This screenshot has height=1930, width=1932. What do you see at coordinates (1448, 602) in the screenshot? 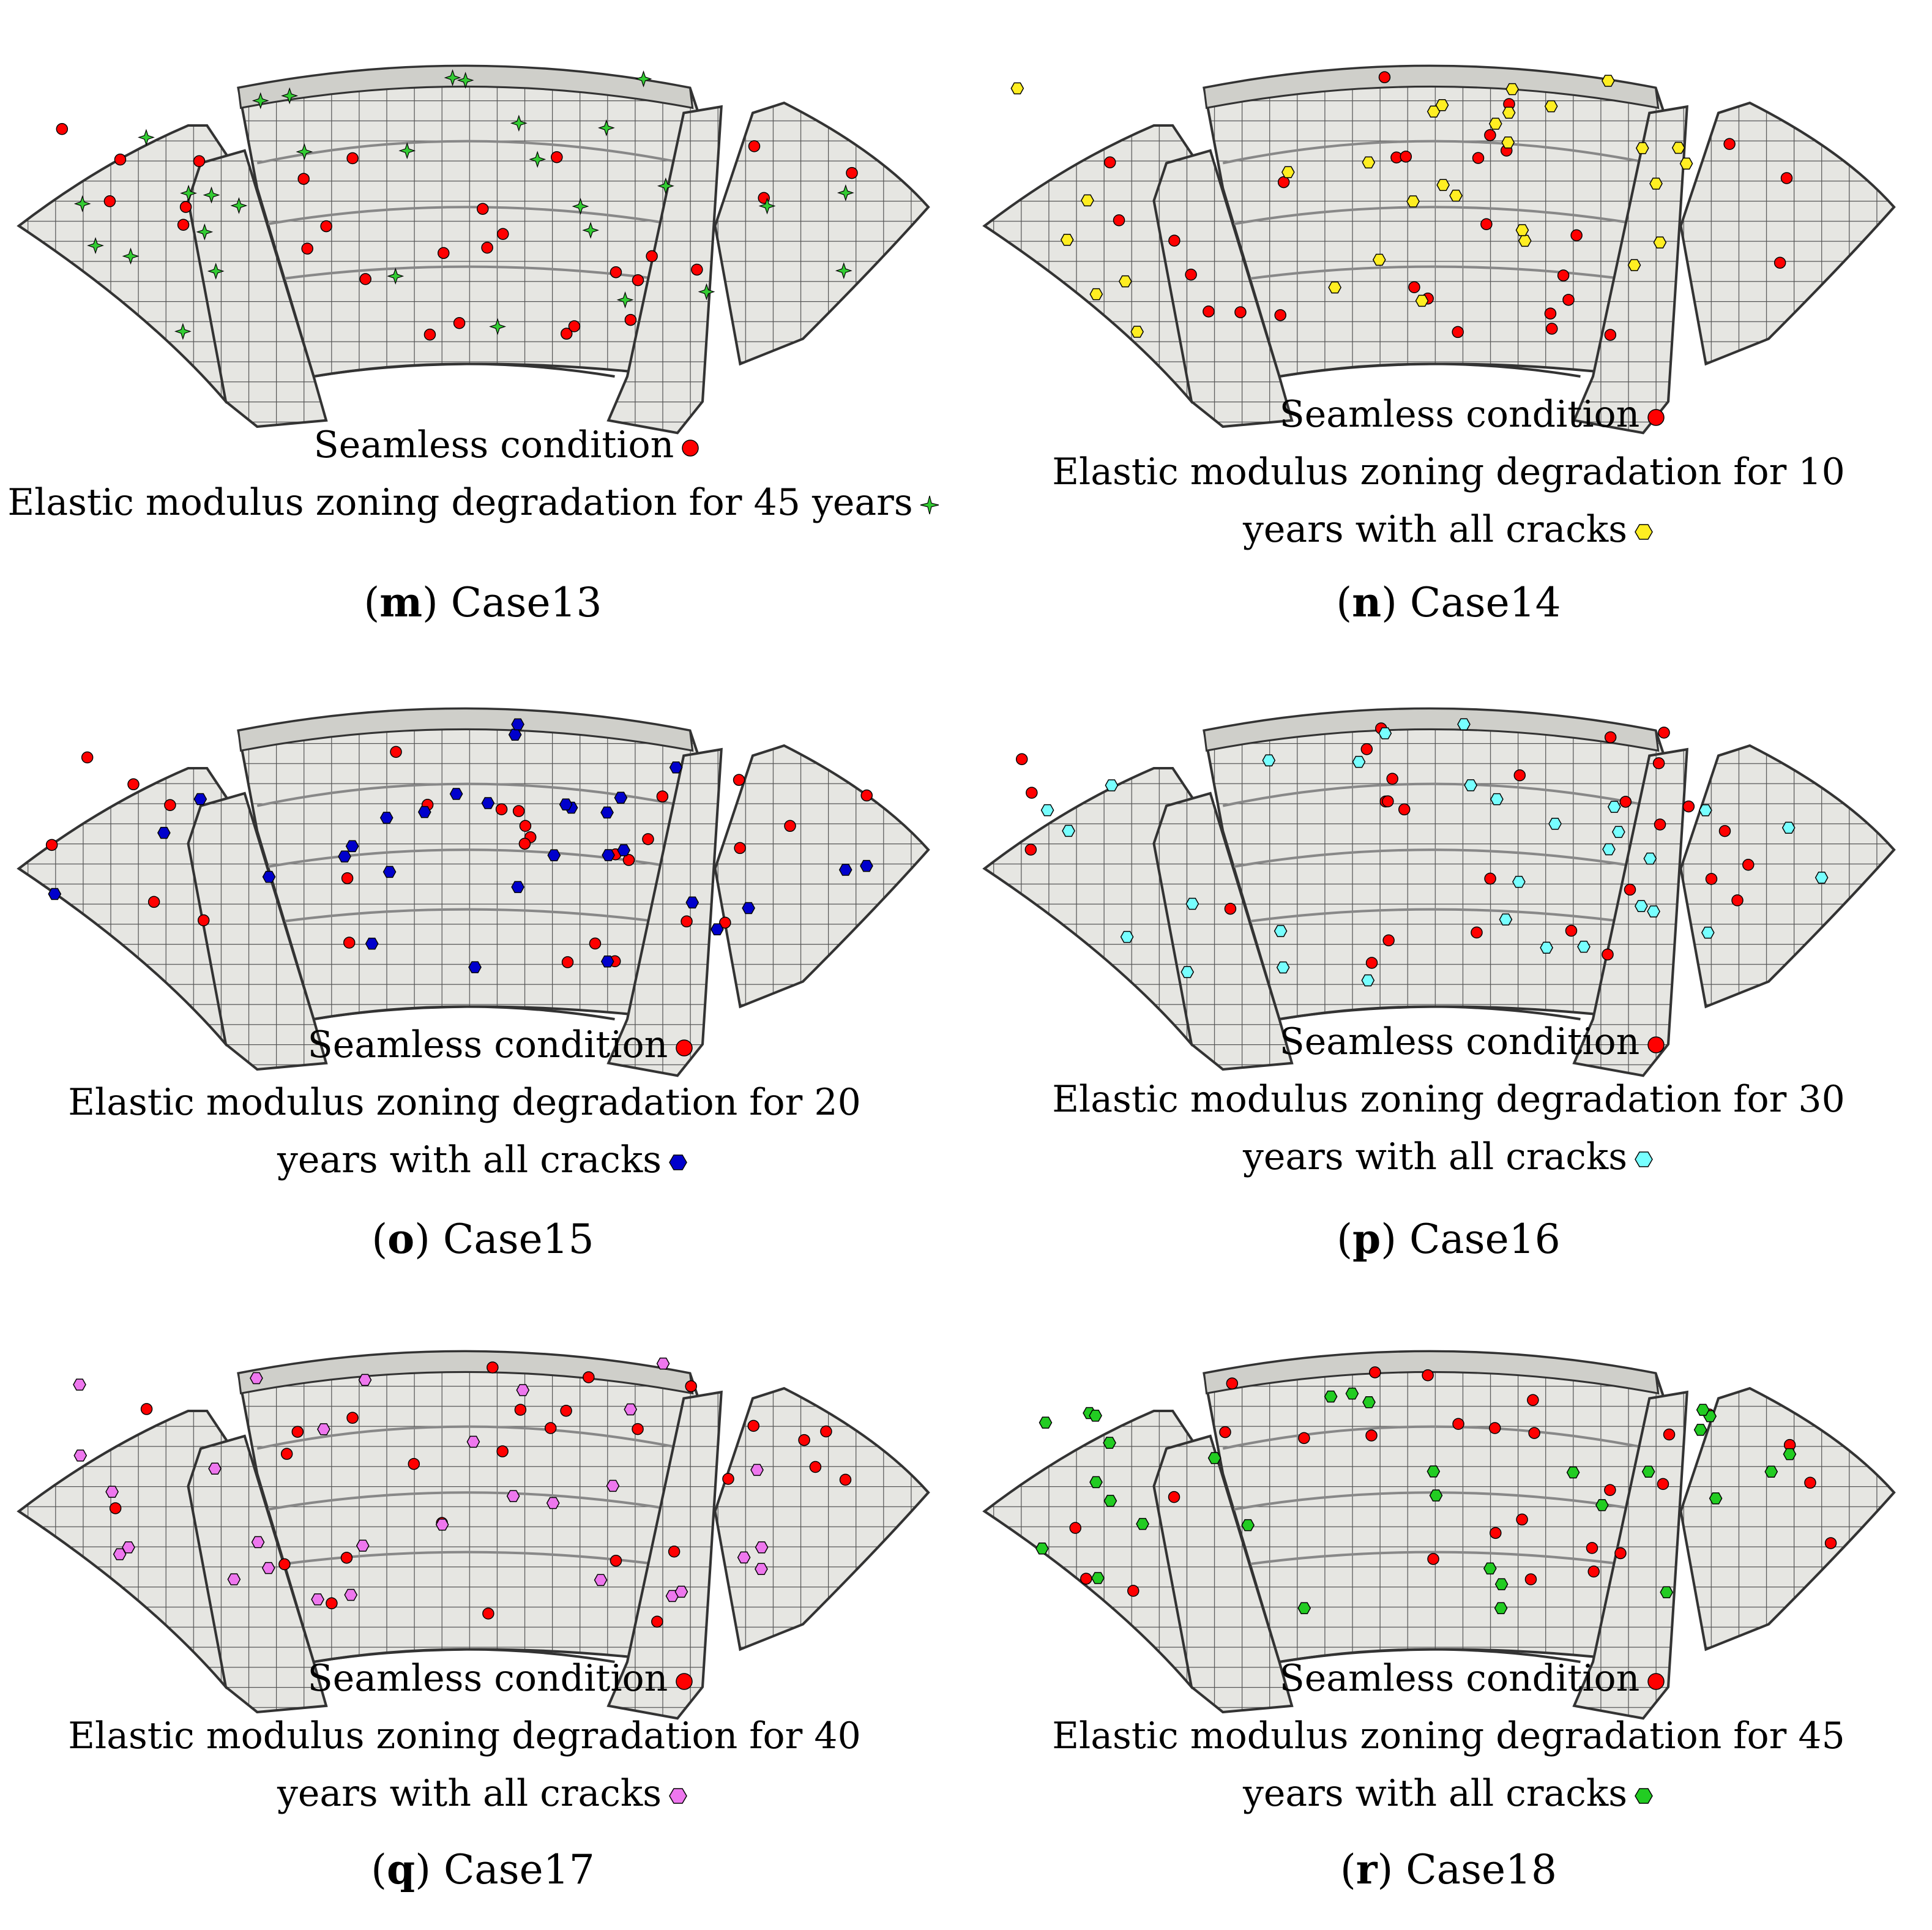
I see `panel-caption: (n) Case14` at bounding box center [1448, 602].